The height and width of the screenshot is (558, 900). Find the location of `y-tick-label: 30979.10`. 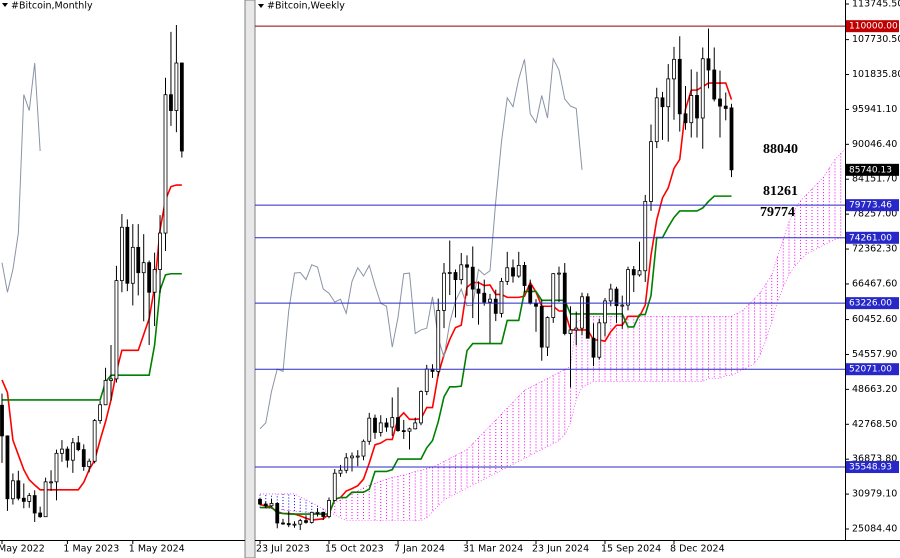

y-tick-label: 30979.10 is located at coordinates (874, 494).